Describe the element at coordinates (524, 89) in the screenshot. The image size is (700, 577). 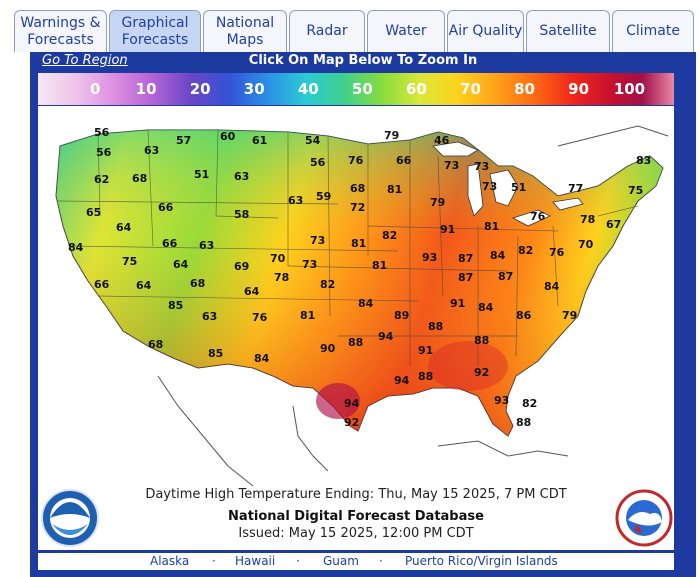
I see `scale-label: 80` at that location.